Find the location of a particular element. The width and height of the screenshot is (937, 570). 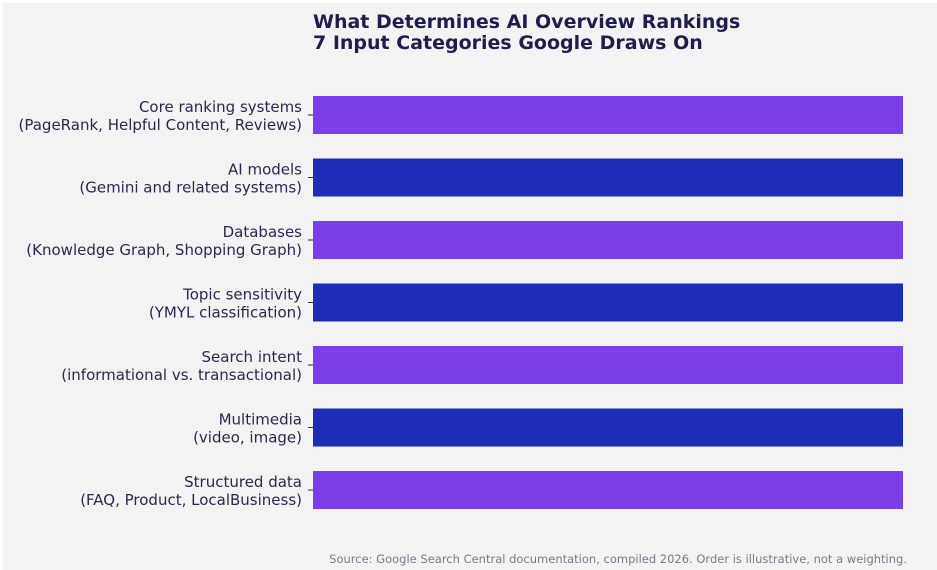

y-tick-label-6-line-1: Multimedia is located at coordinates (260, 420).